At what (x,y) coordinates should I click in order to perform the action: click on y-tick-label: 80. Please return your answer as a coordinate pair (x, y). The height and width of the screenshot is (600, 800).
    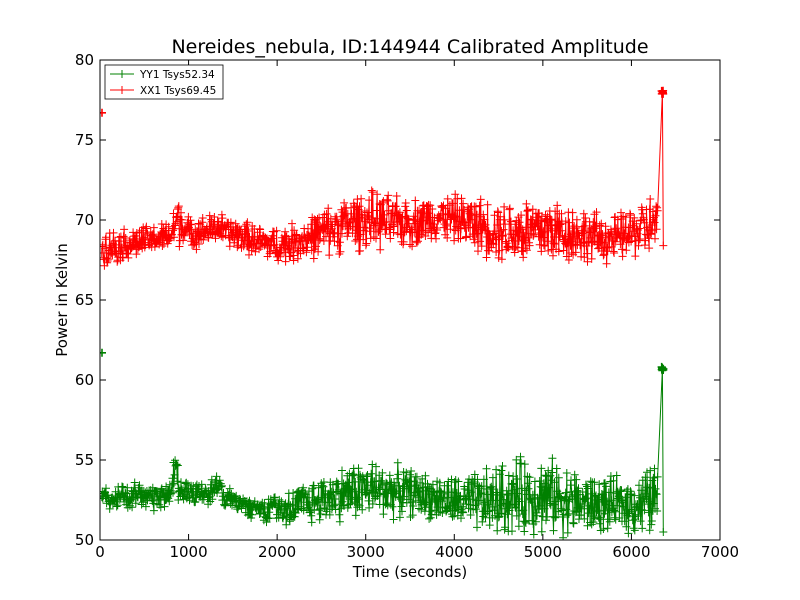
    Looking at the image, I should click on (84, 60).